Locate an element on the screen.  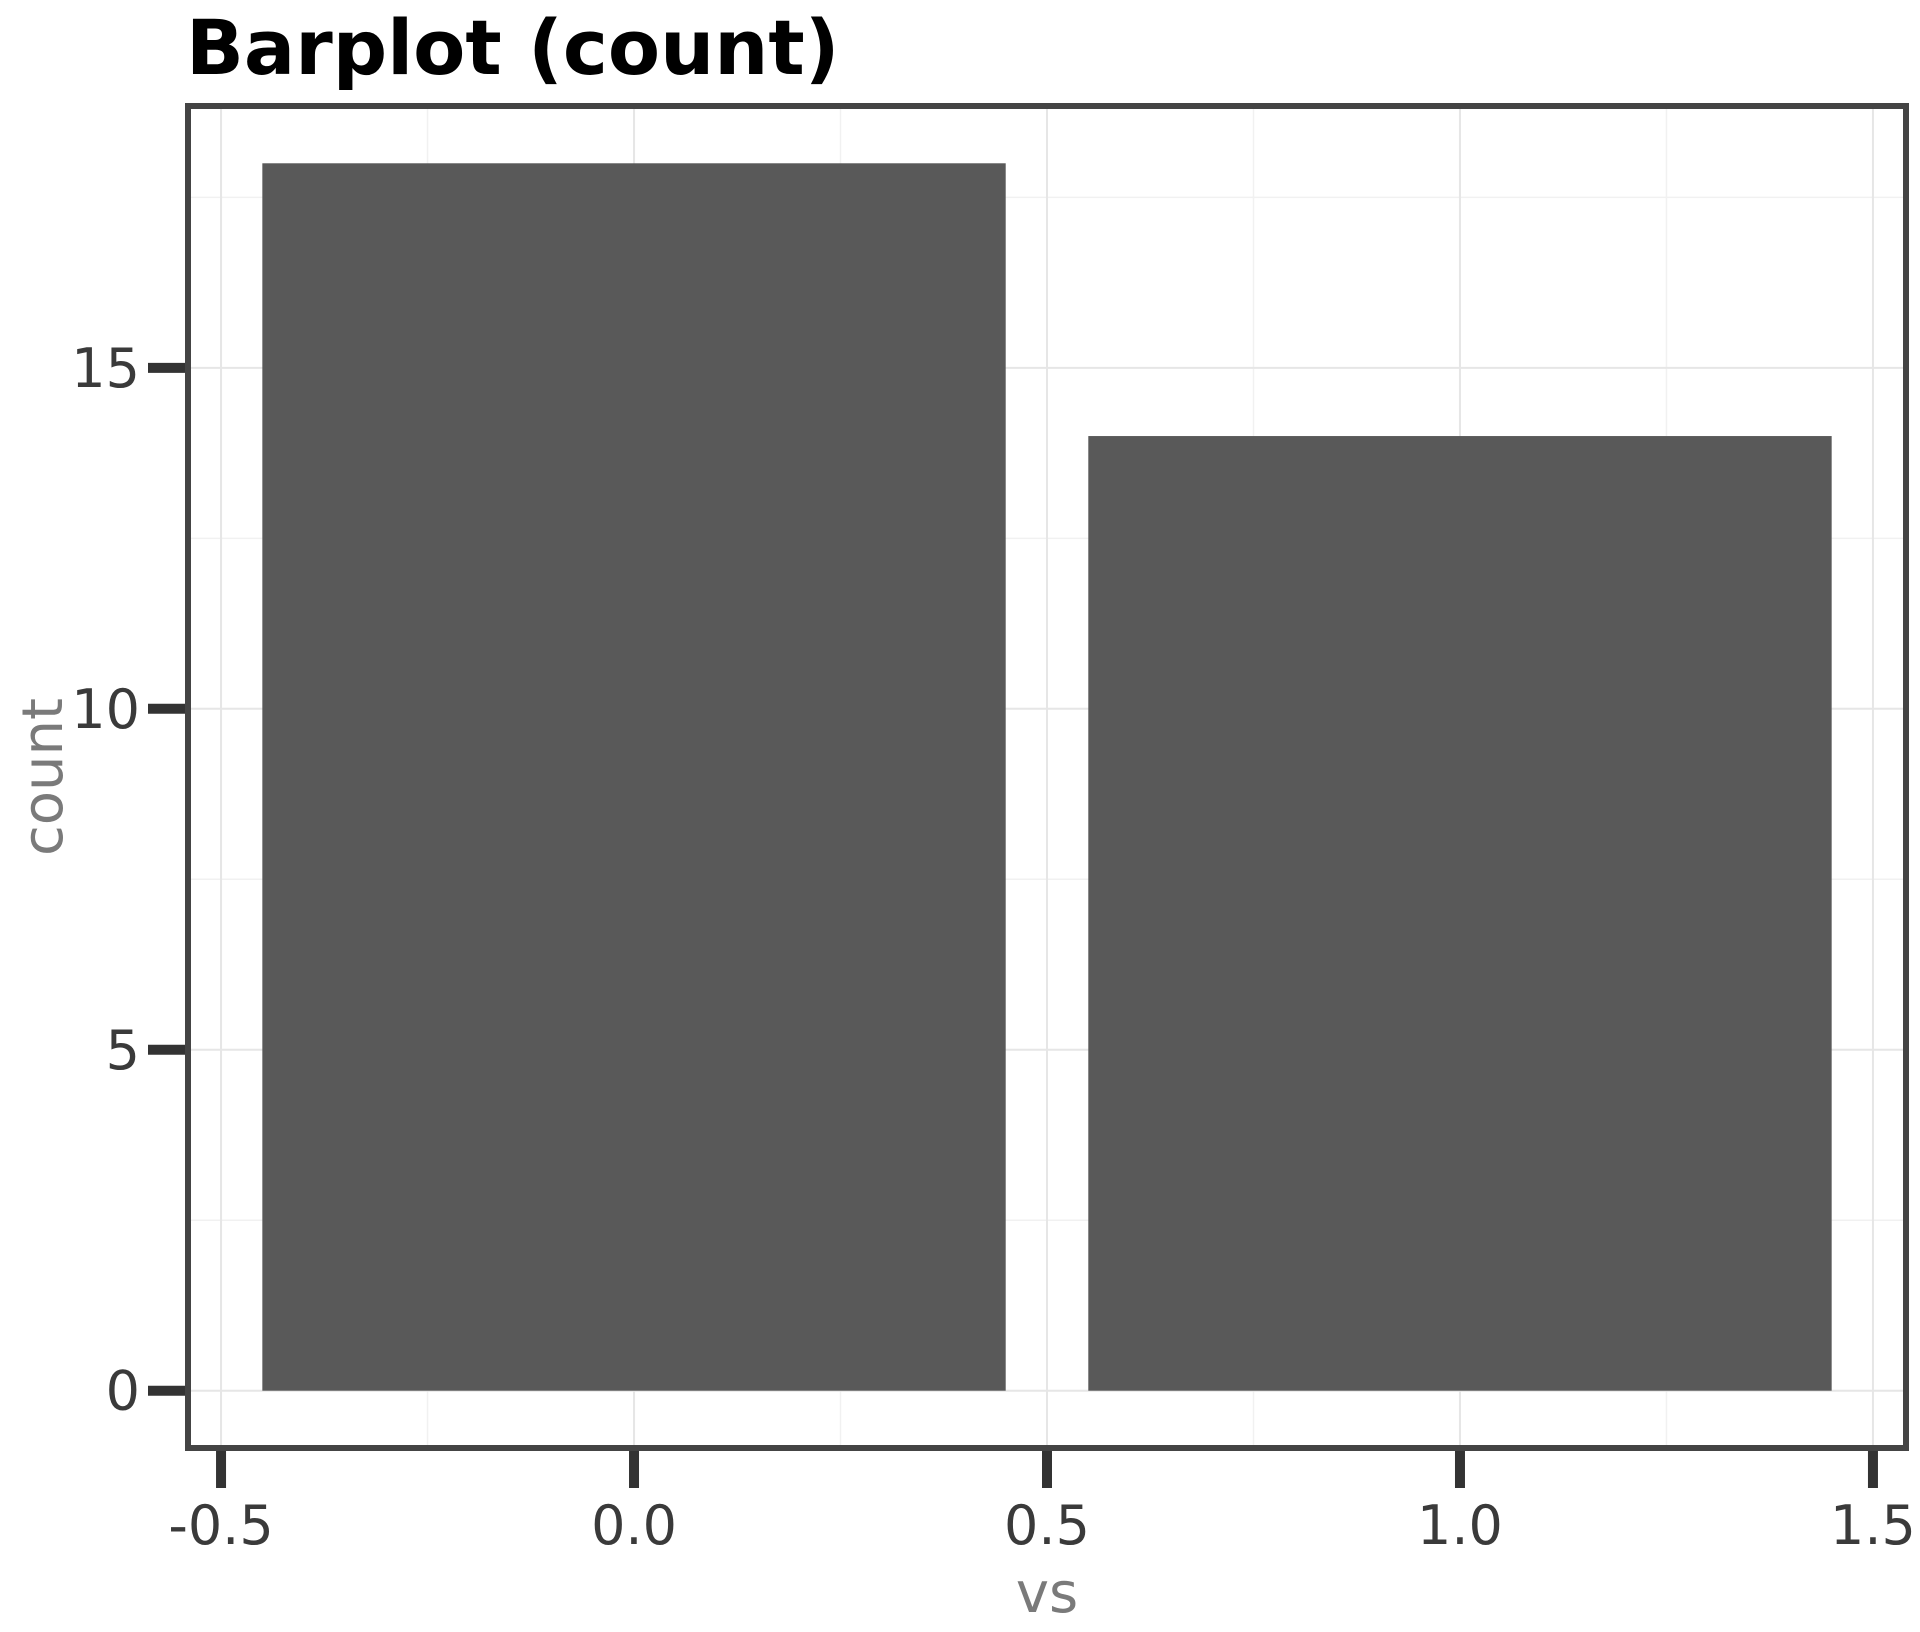
y-axis: 0 5 10 15 is located at coordinates (128, 880).